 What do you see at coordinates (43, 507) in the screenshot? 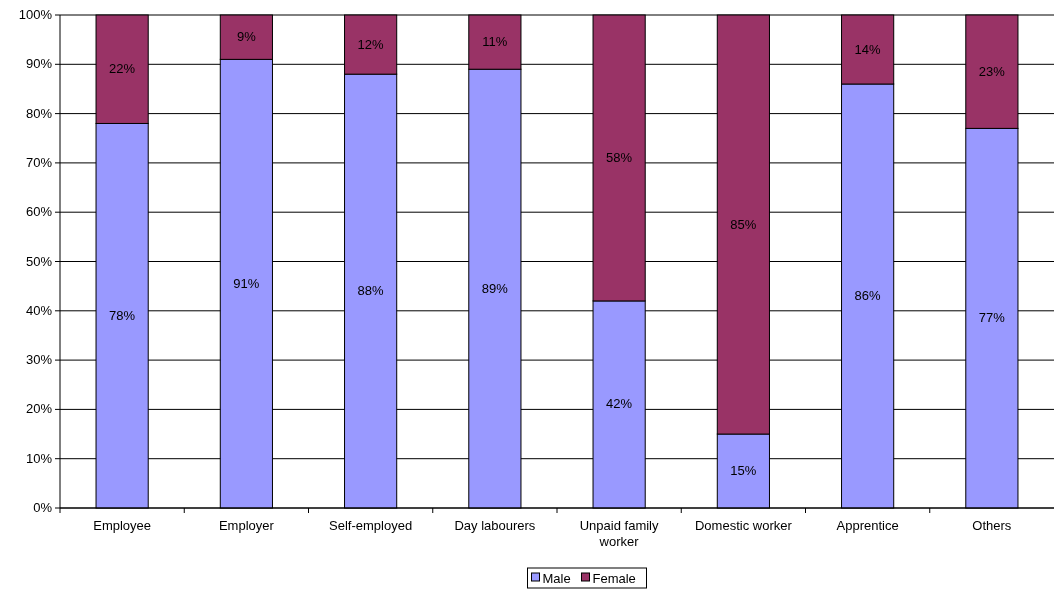
I see `y-tick-label: 0%` at bounding box center [43, 507].